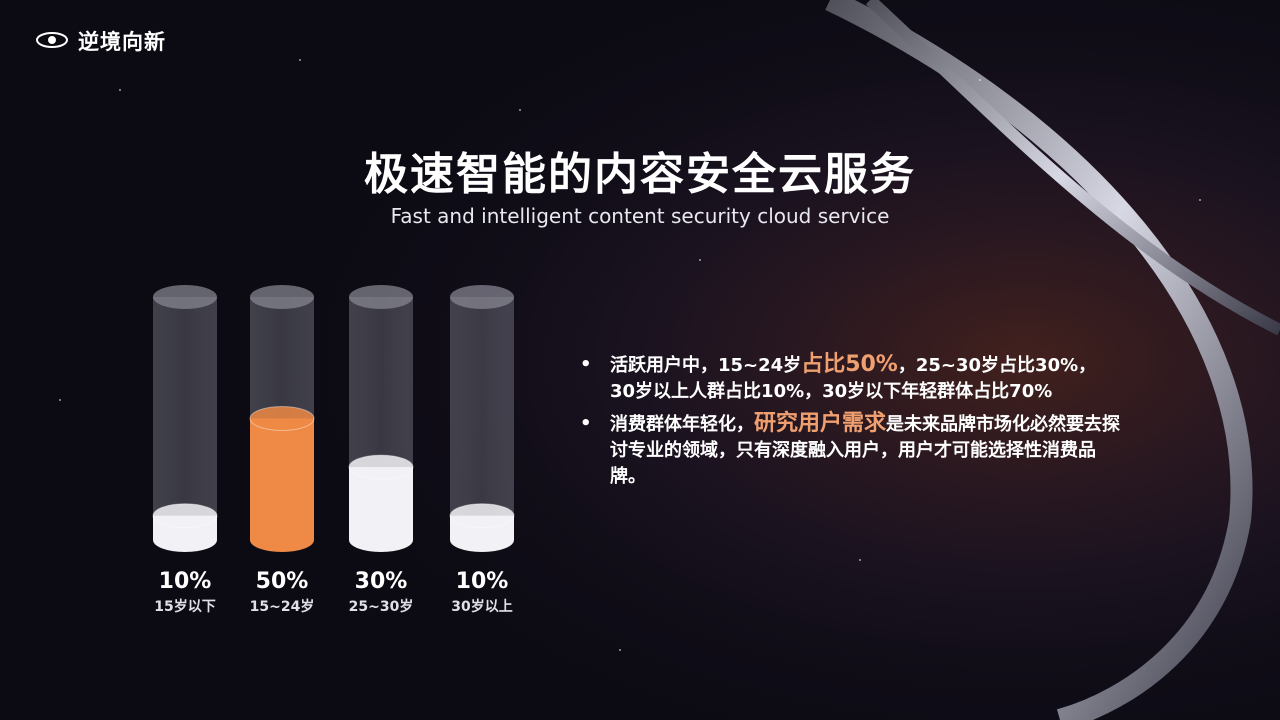 This screenshot has width=1280, height=720. I want to click on bullet-text: 消费群体年轻化，, so click(682, 424).